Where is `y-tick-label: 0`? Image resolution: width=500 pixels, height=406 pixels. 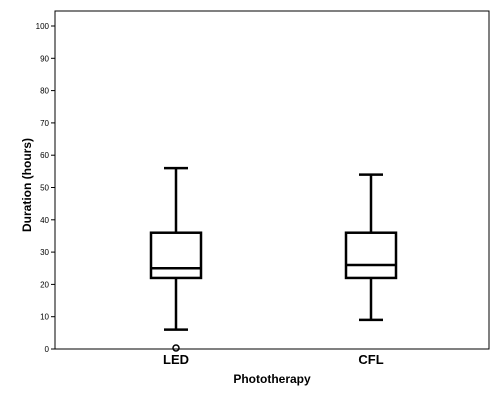
y-tick-label: 0 is located at coordinates (47, 349).